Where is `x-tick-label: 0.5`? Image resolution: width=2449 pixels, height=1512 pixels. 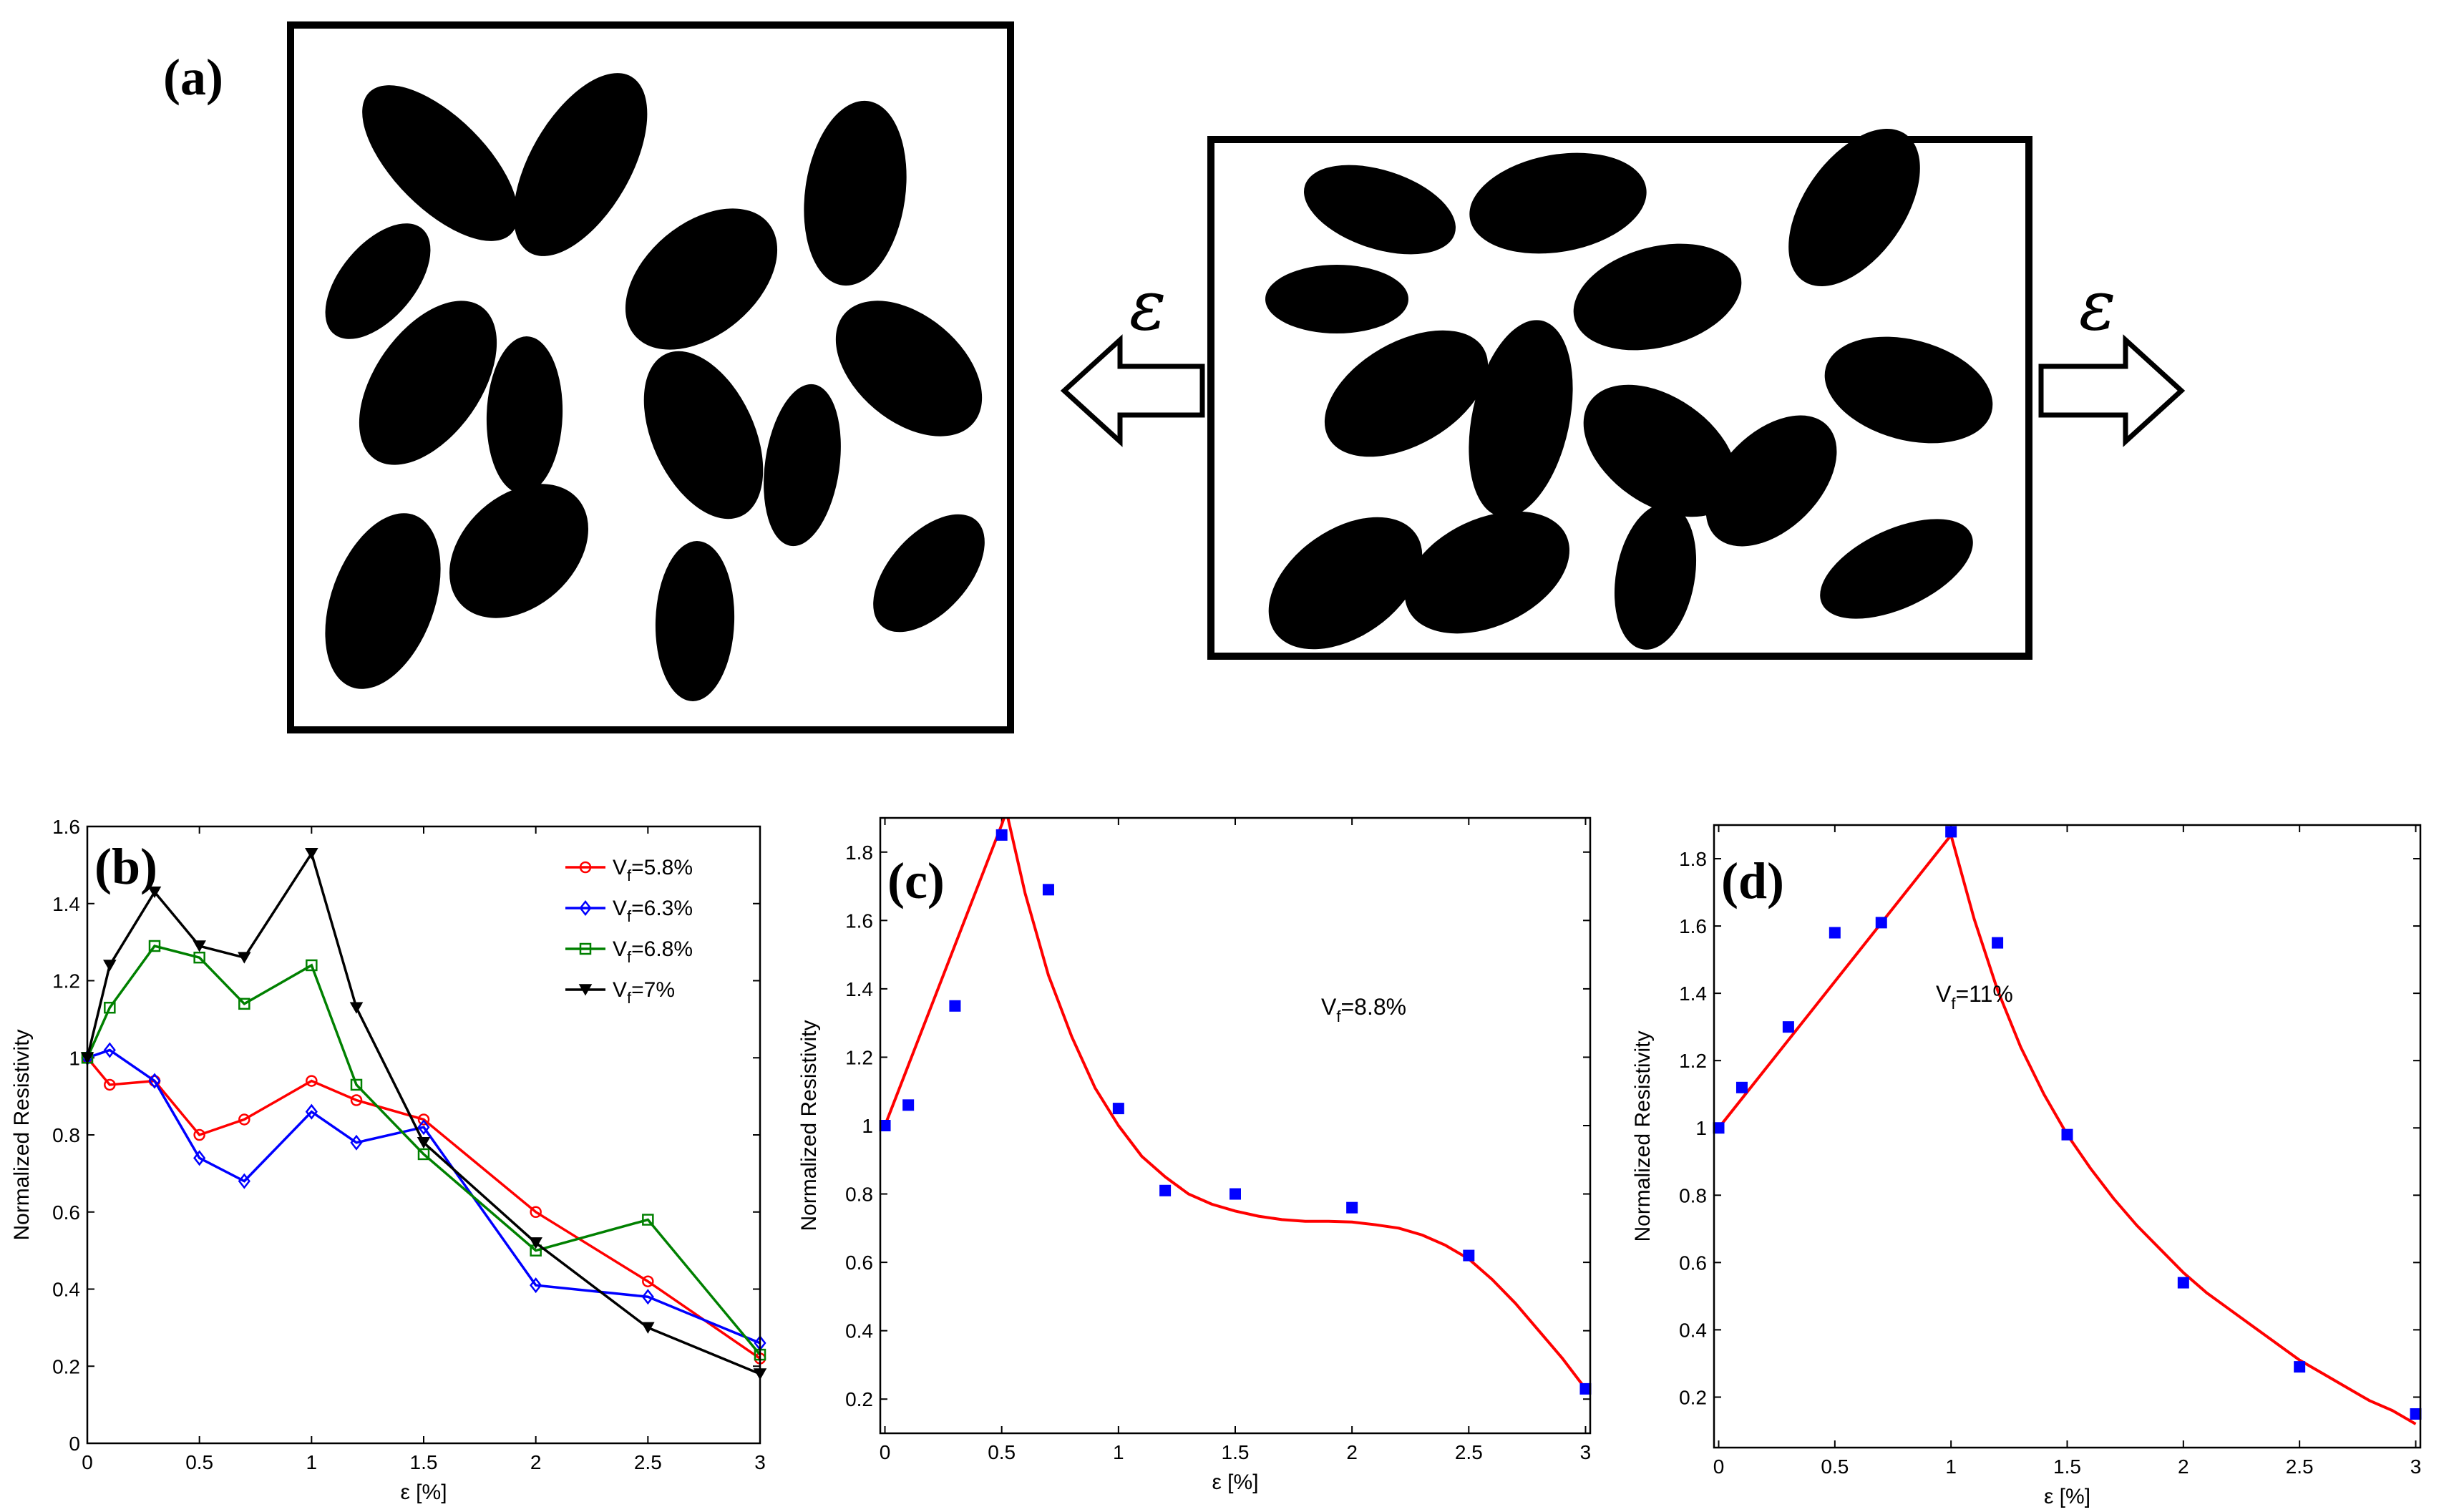 x-tick-label: 0.5 is located at coordinates (1835, 1466).